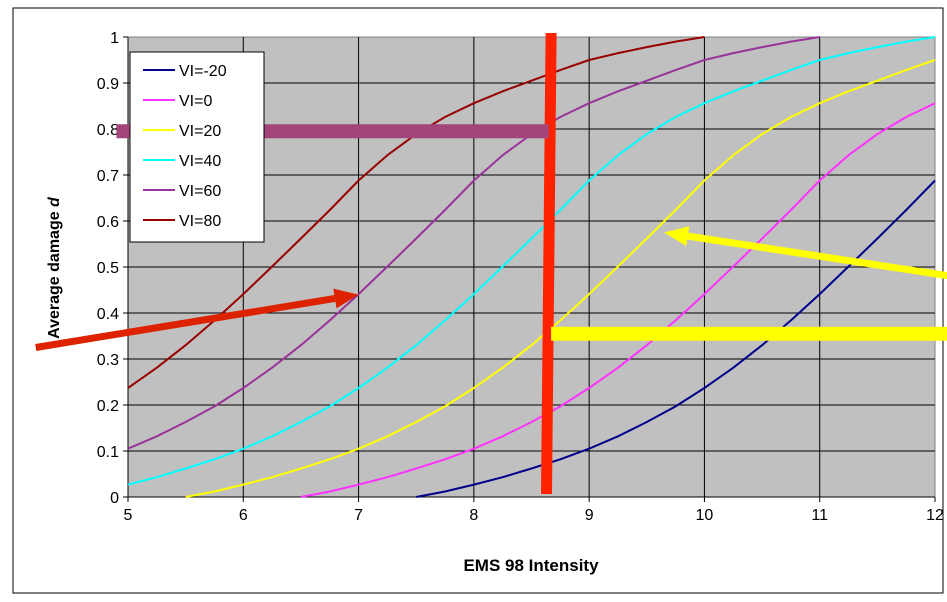  I want to click on y-tick-label: 0.1, so click(108, 452).